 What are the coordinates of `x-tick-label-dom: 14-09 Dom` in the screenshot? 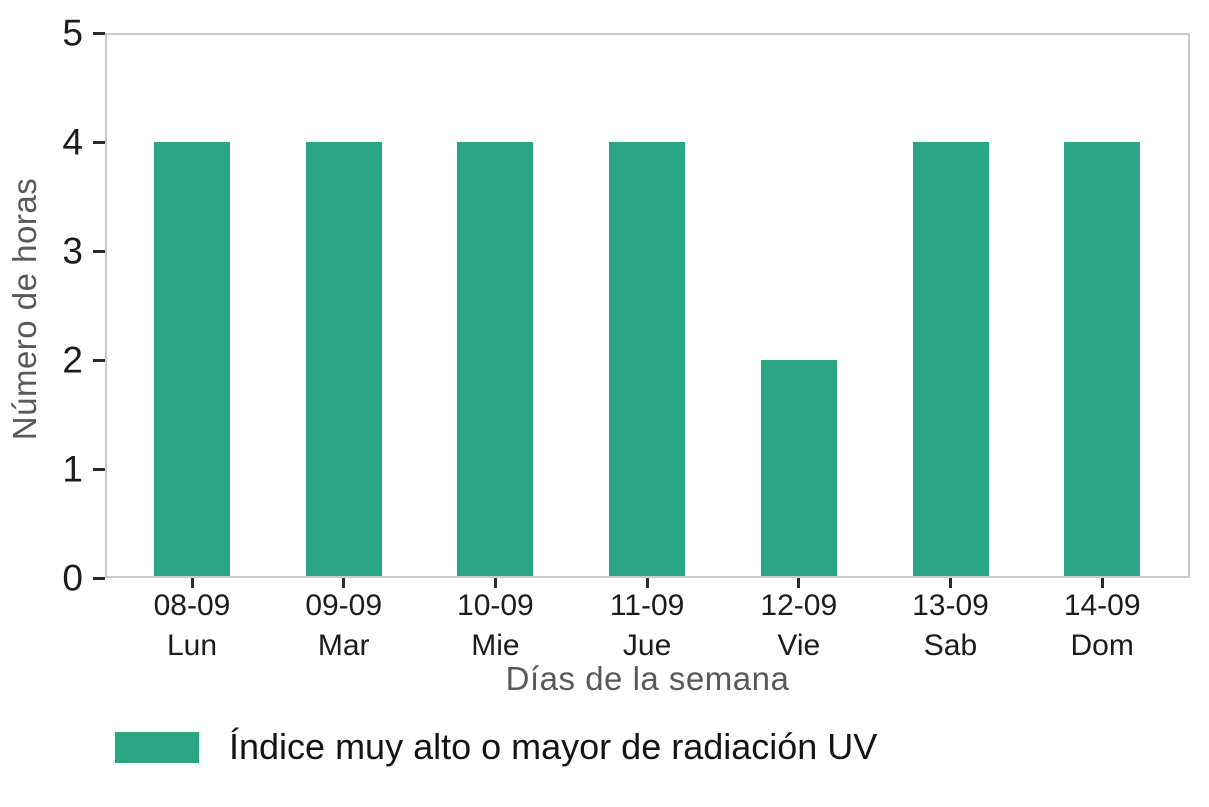 It's located at (1102, 626).